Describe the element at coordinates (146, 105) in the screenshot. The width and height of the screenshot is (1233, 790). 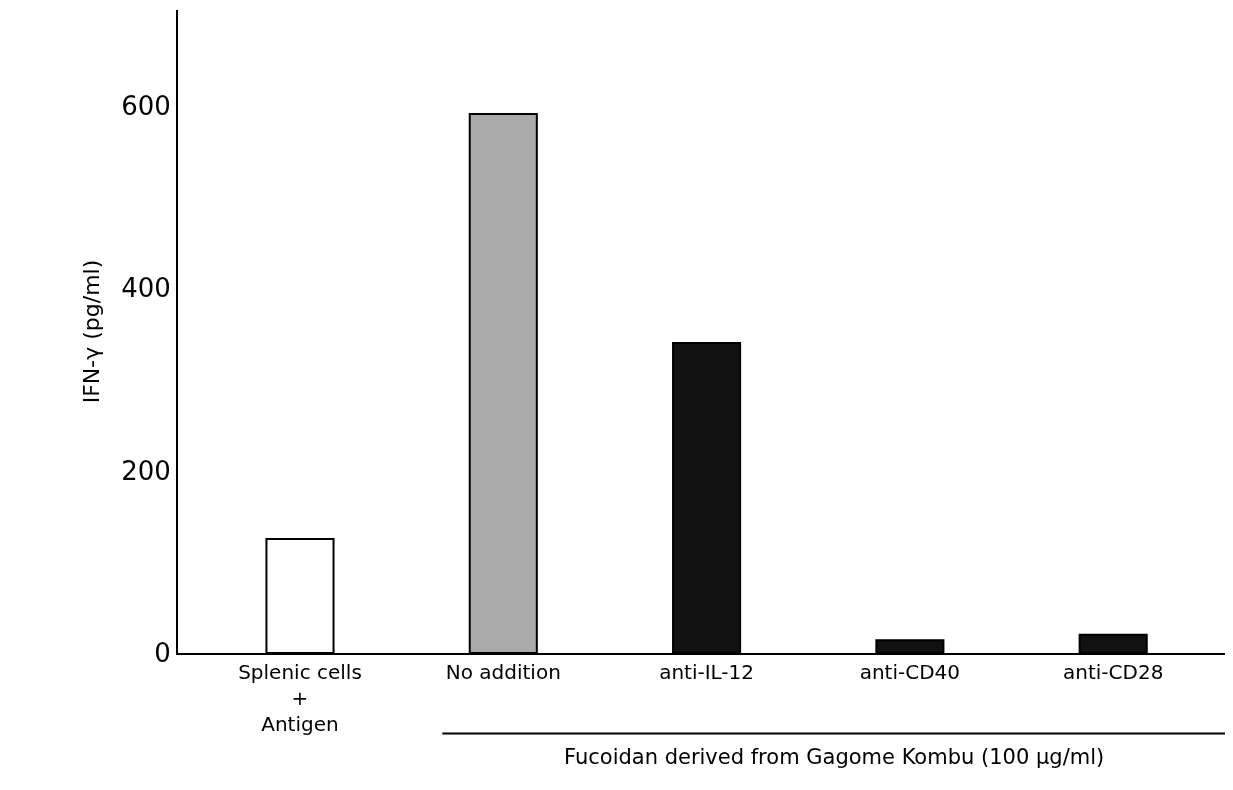
I see `y-tick-label: 600` at that location.